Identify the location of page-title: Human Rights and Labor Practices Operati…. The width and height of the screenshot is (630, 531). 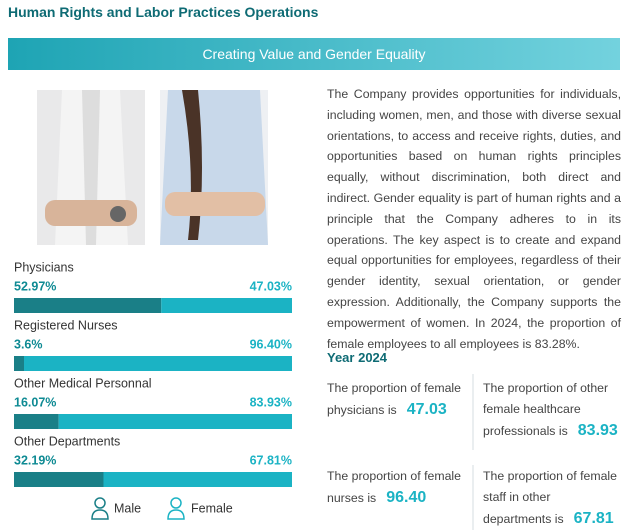
(163, 12).